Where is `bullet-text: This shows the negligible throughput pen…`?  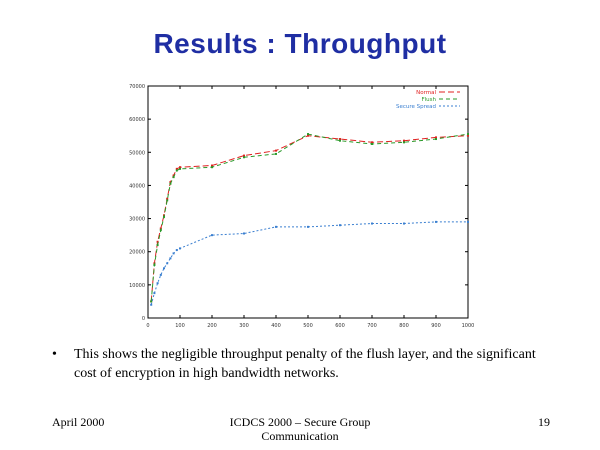
bullet-text: This shows the negligible throughput pen… is located at coordinates (305, 364).